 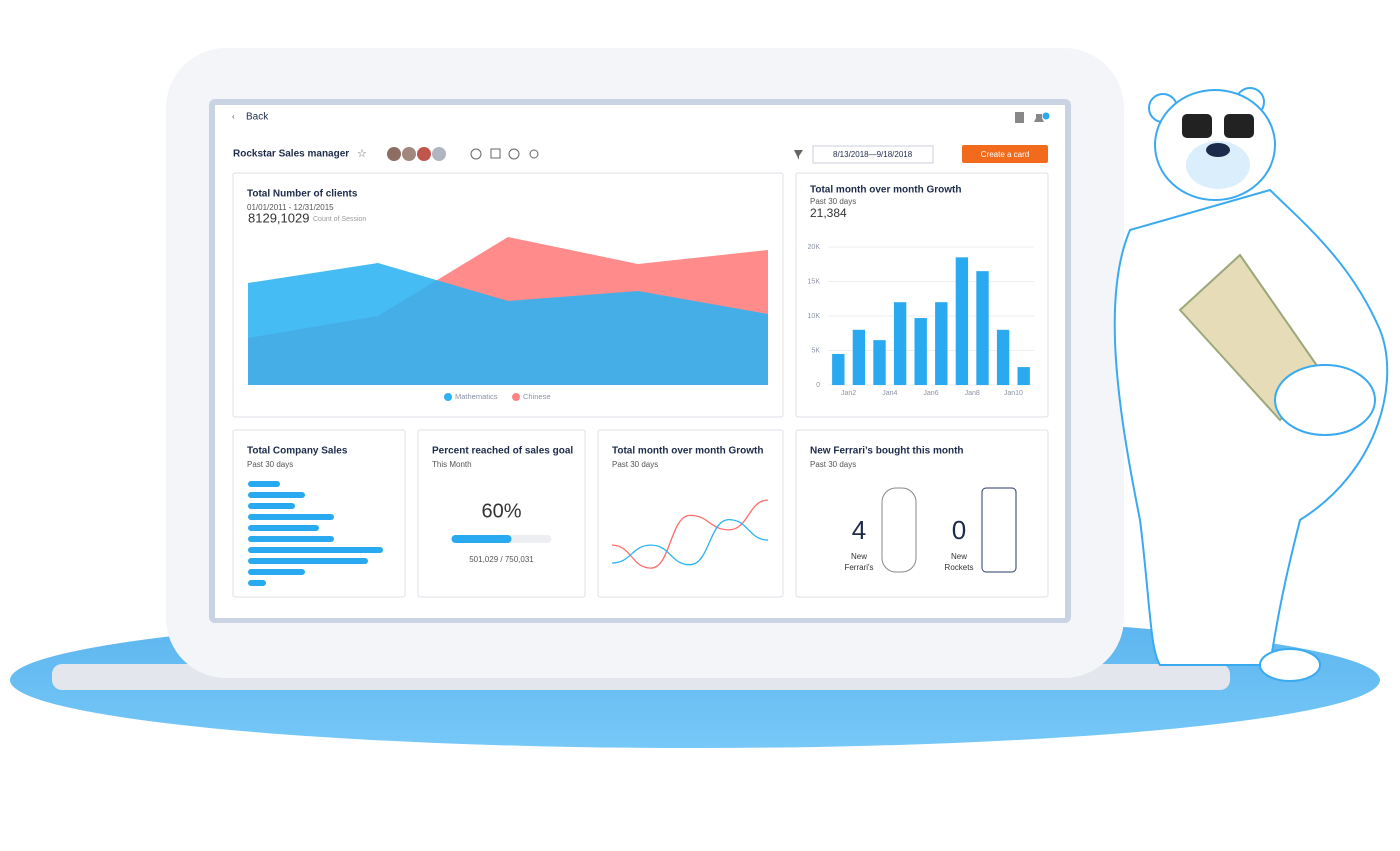 I want to click on dashboard-title: Rockstar Sales manager, so click(x=291, y=154).